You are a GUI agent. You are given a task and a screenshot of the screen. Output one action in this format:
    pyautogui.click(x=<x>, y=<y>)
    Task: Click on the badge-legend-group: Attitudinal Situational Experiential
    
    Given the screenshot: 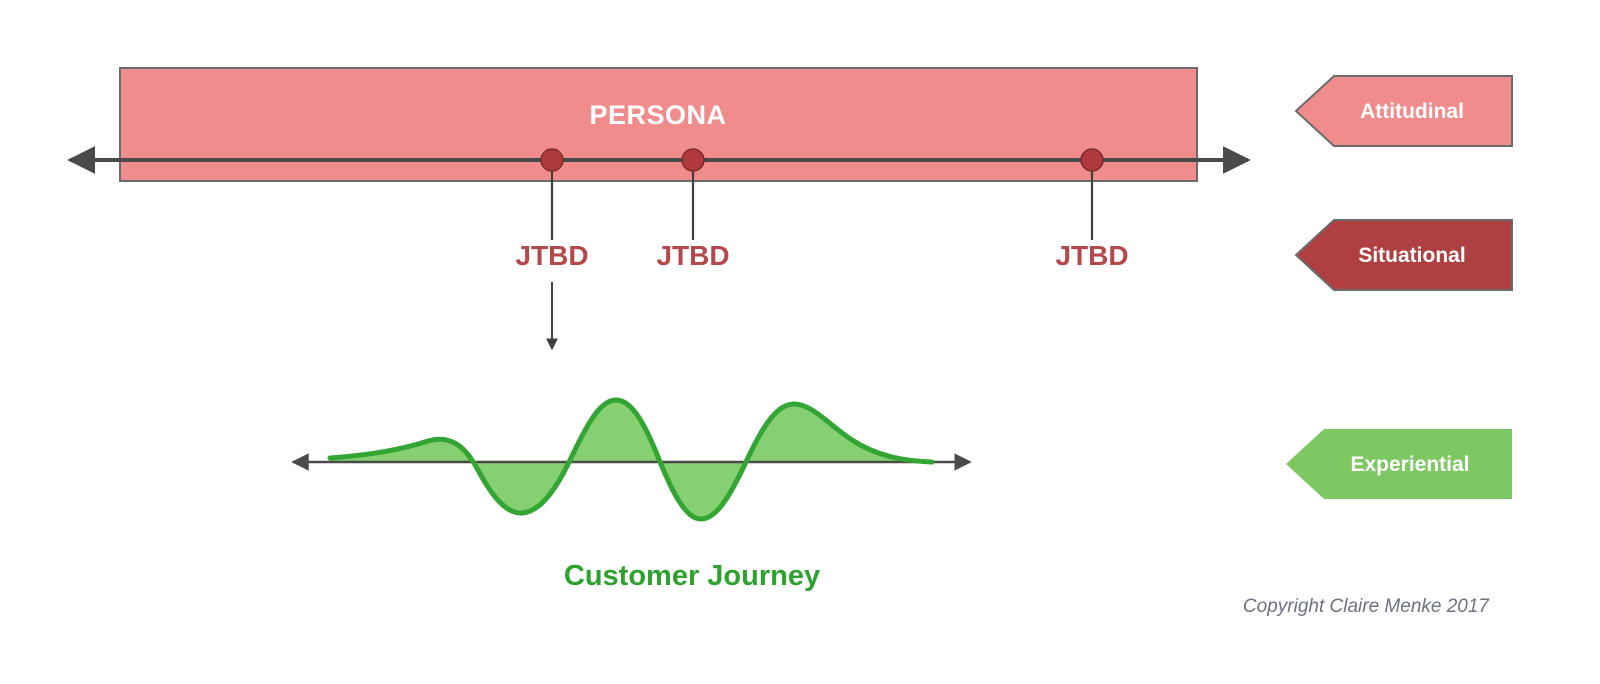 What is the action you would take?
    pyautogui.click(x=1399, y=287)
    